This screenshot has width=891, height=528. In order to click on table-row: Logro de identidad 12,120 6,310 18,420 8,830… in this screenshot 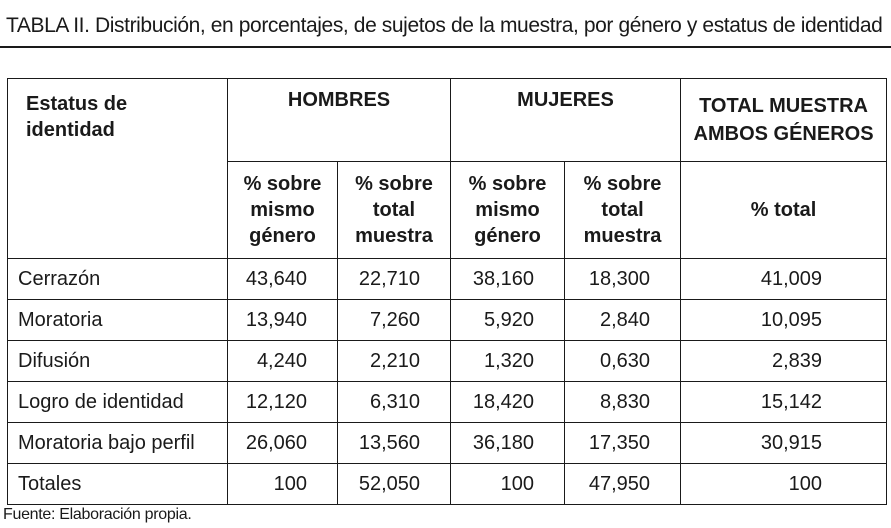, I will do `click(447, 402)`.